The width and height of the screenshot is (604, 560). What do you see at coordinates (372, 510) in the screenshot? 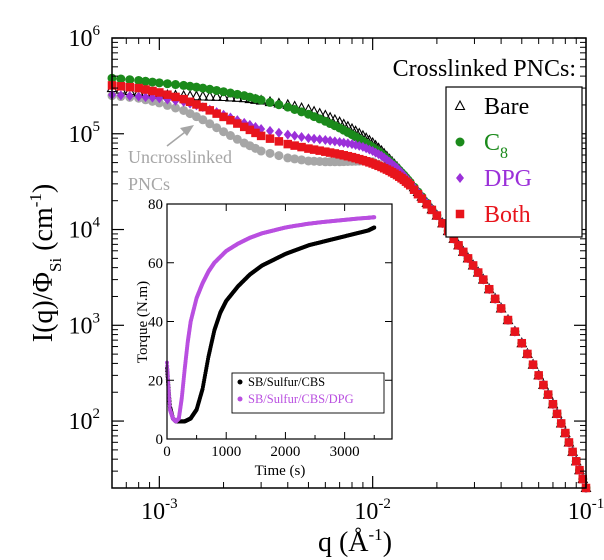
I see `x-tick-label: 10⁻²` at bounding box center [372, 510].